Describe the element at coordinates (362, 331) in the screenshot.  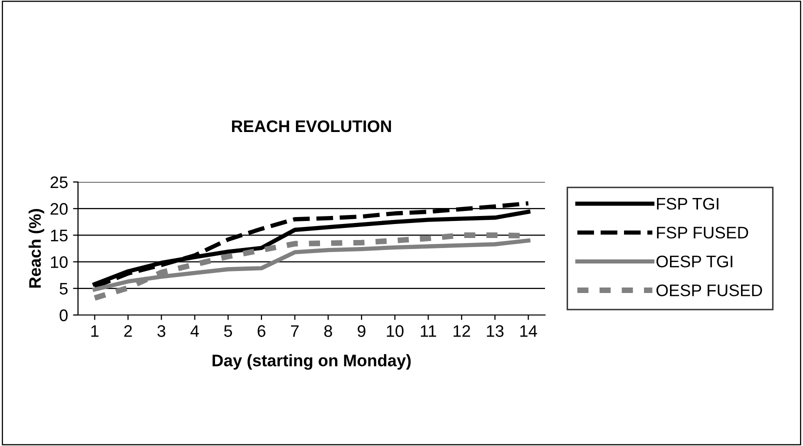
I see `x-tick-label: 9` at that location.